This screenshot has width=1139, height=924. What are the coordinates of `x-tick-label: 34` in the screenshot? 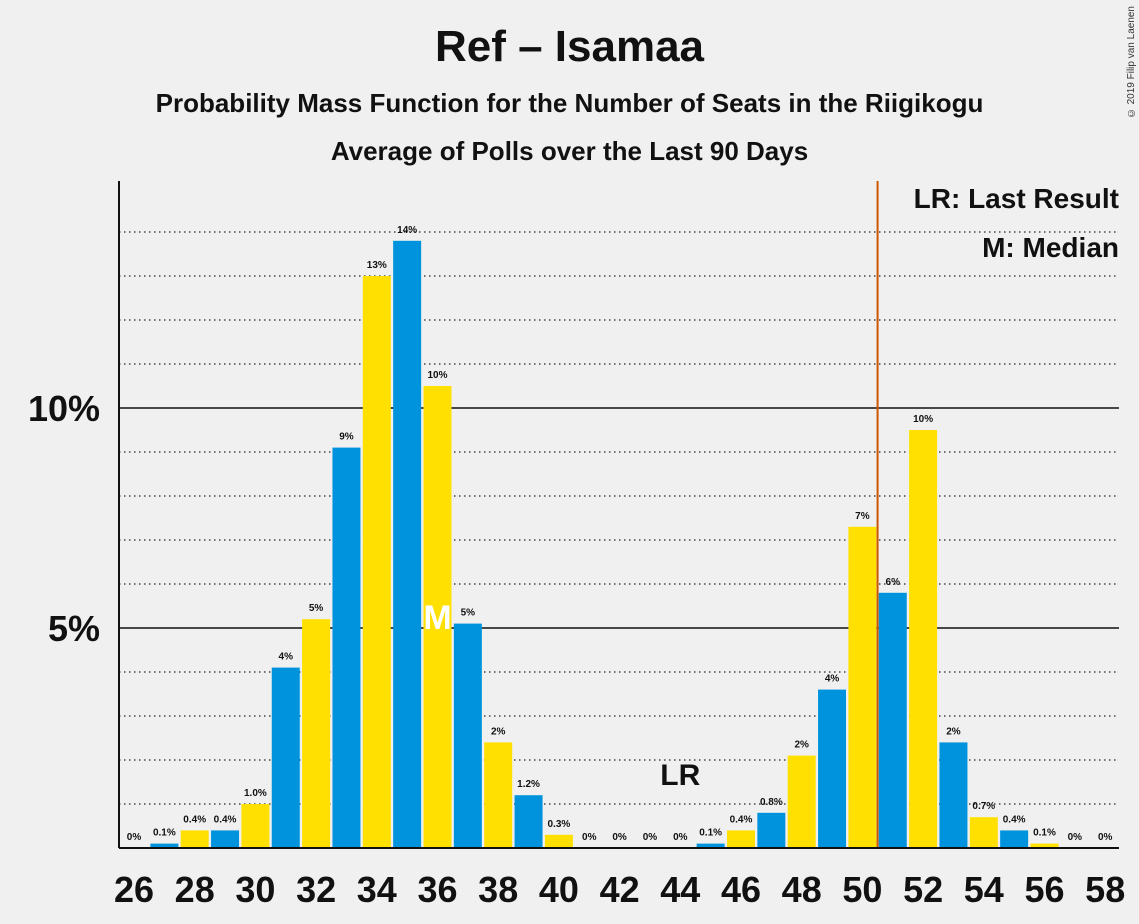 It's located at (377, 889).